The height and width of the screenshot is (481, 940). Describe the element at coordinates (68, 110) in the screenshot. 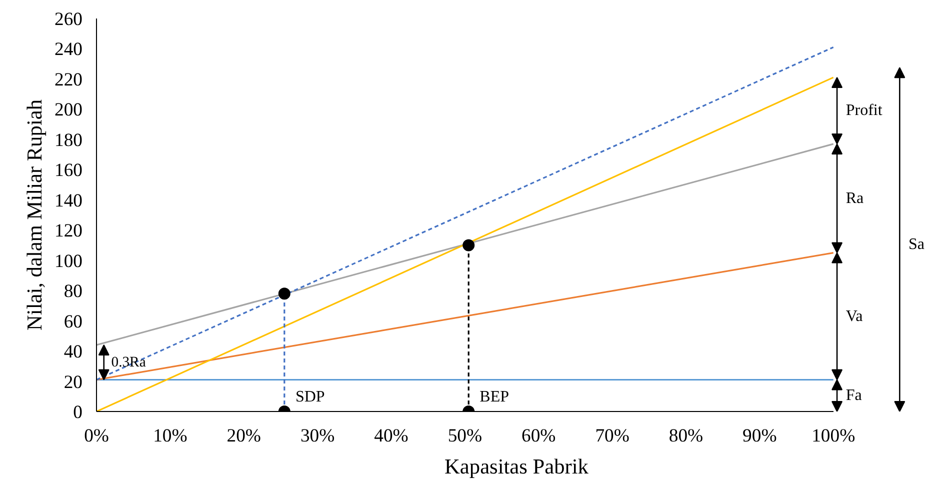

I see `y-tick-label: 200` at that location.